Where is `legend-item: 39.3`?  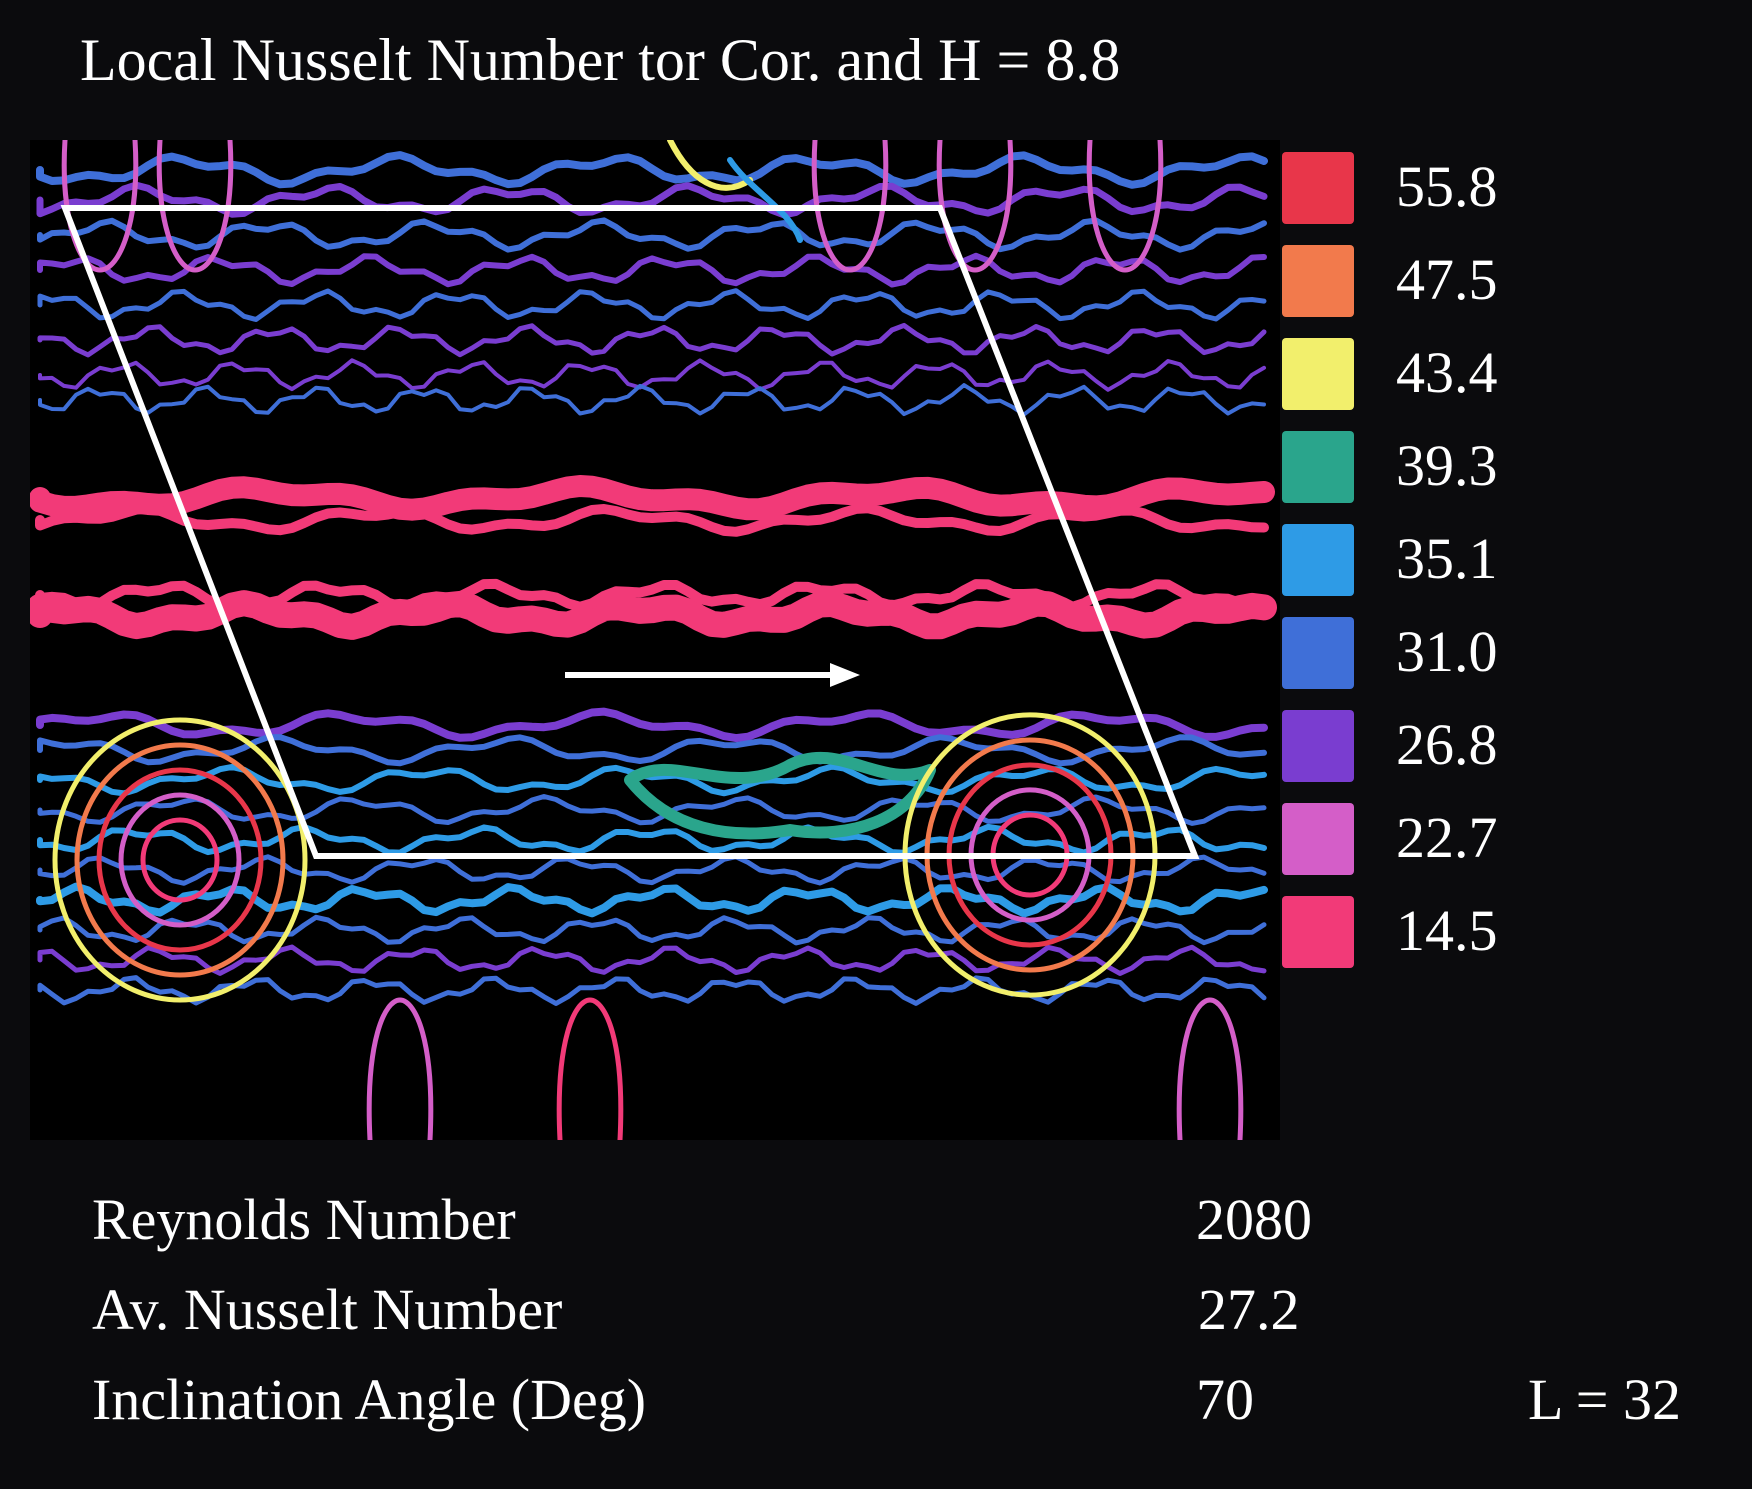 legend-item: 39.3 is located at coordinates (1422, 467).